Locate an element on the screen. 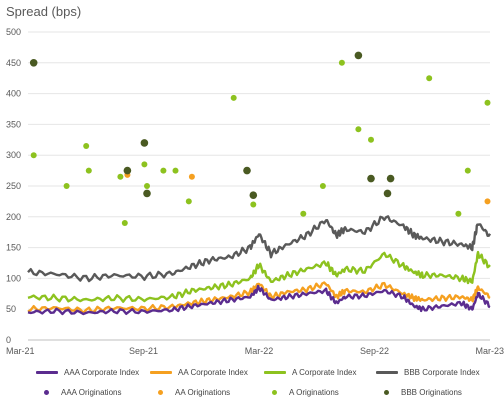 The width and height of the screenshot is (504, 403). legend-swatch-aaa-index is located at coordinates (47, 372).